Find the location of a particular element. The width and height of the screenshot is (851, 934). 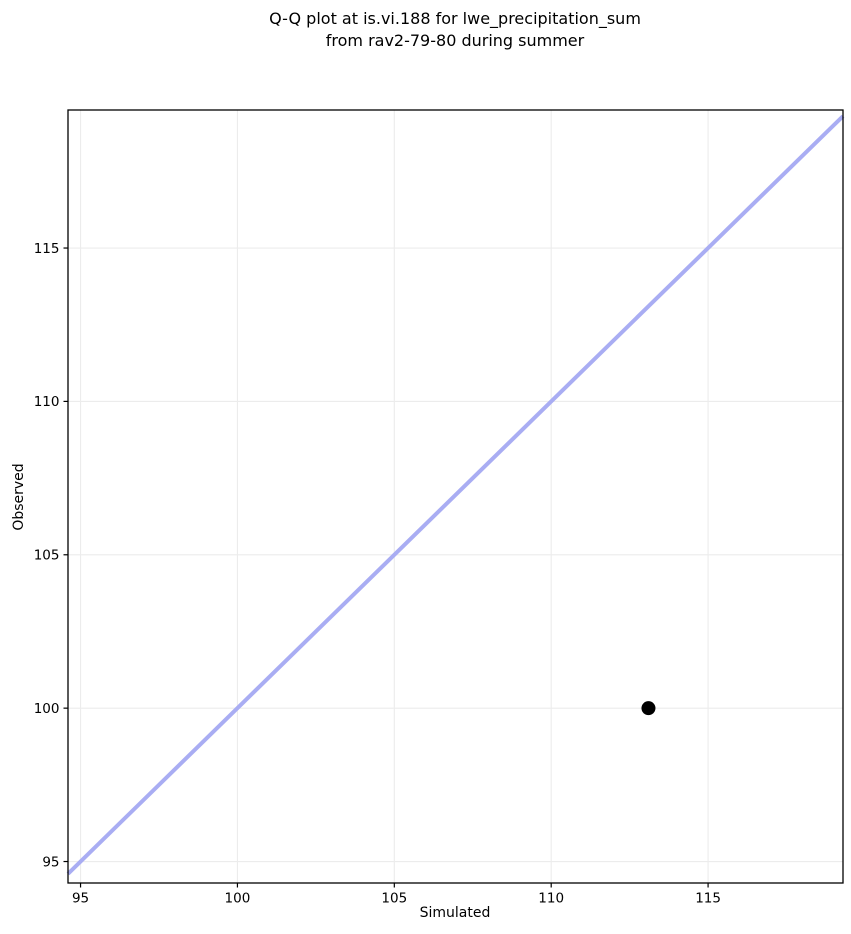

x-axis-label: Simulated is located at coordinates (455, 913).